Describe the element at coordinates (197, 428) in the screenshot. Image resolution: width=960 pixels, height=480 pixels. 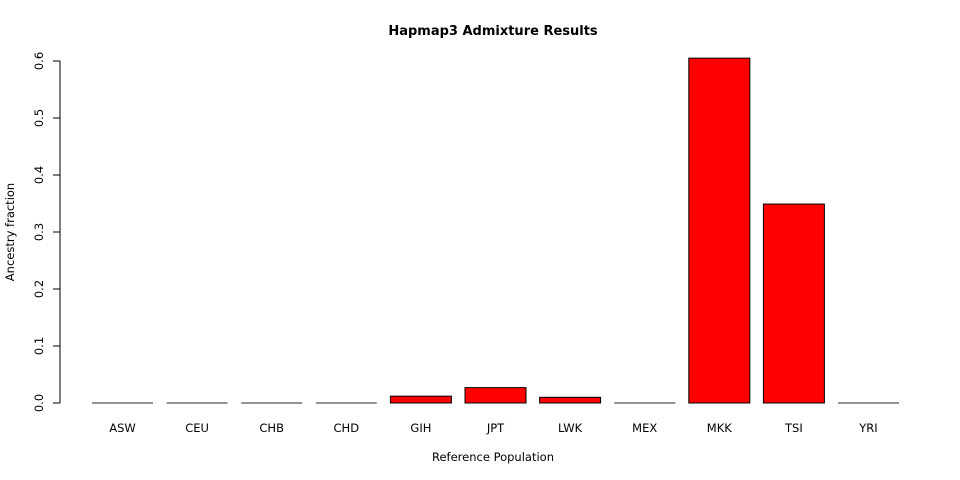
I see `x-tick-label: CEU` at that location.